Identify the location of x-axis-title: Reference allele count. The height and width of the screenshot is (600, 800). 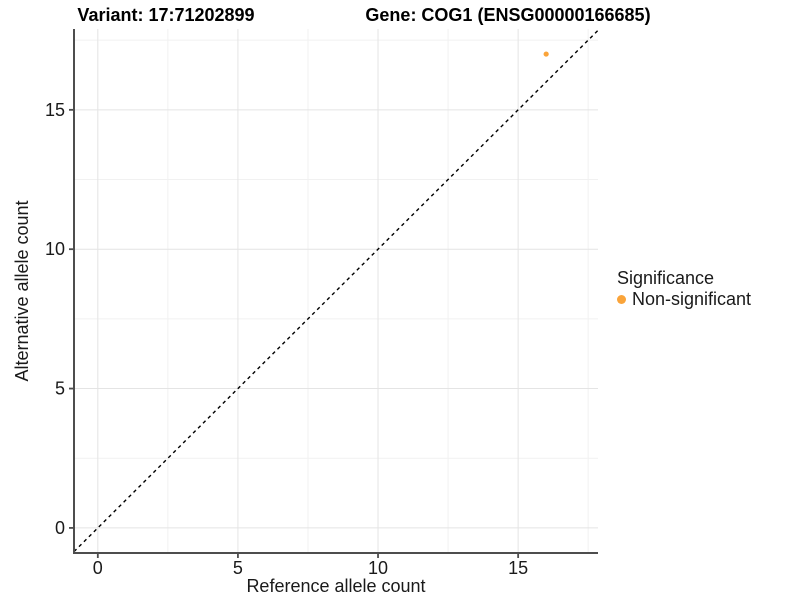
(335, 586).